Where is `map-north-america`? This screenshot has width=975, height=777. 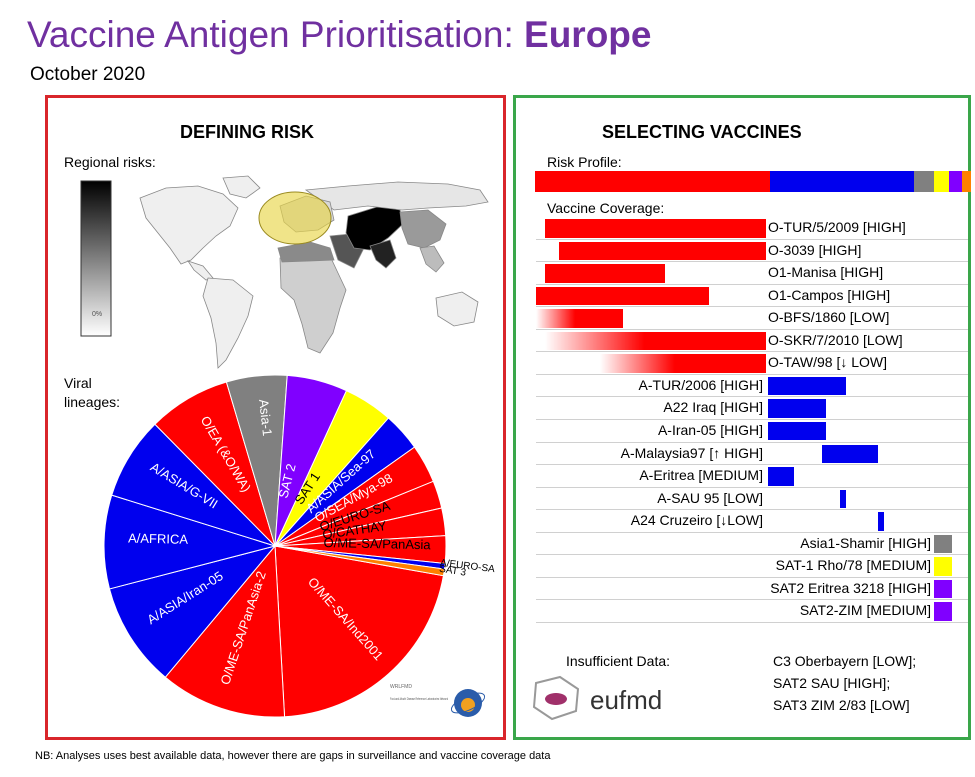
map-north-america is located at coordinates (189, 225).